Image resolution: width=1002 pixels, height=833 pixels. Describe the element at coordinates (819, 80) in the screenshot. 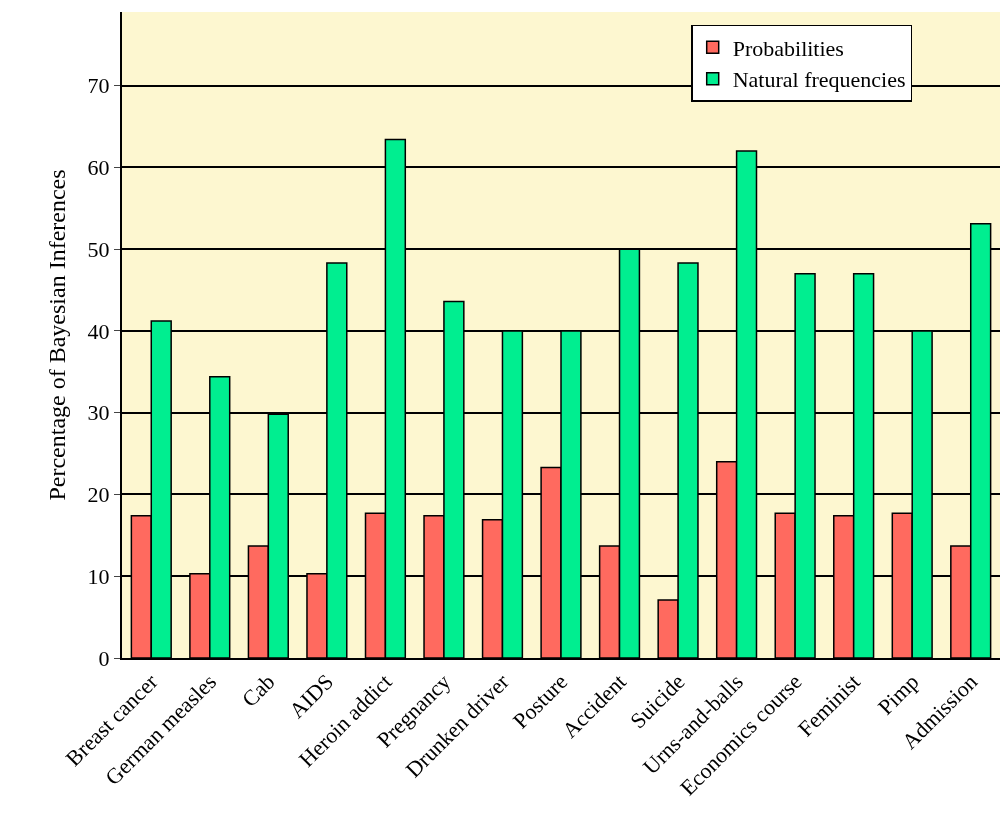

I see `legend-label: Natural frequencies` at that location.